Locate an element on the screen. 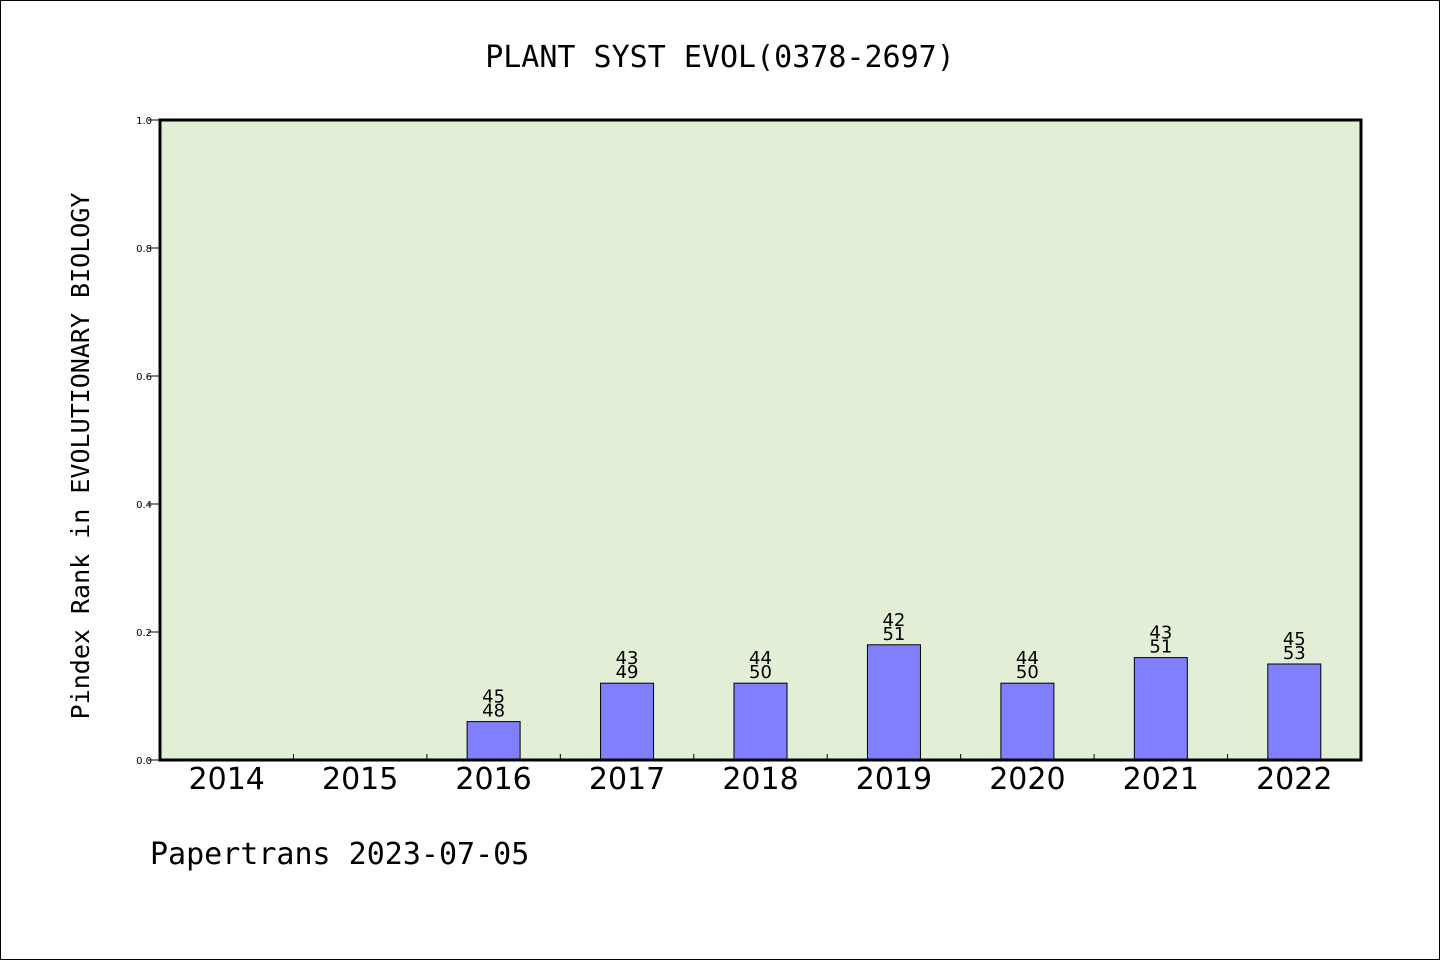  y-tick-label: 0.4 is located at coordinates (144, 505).